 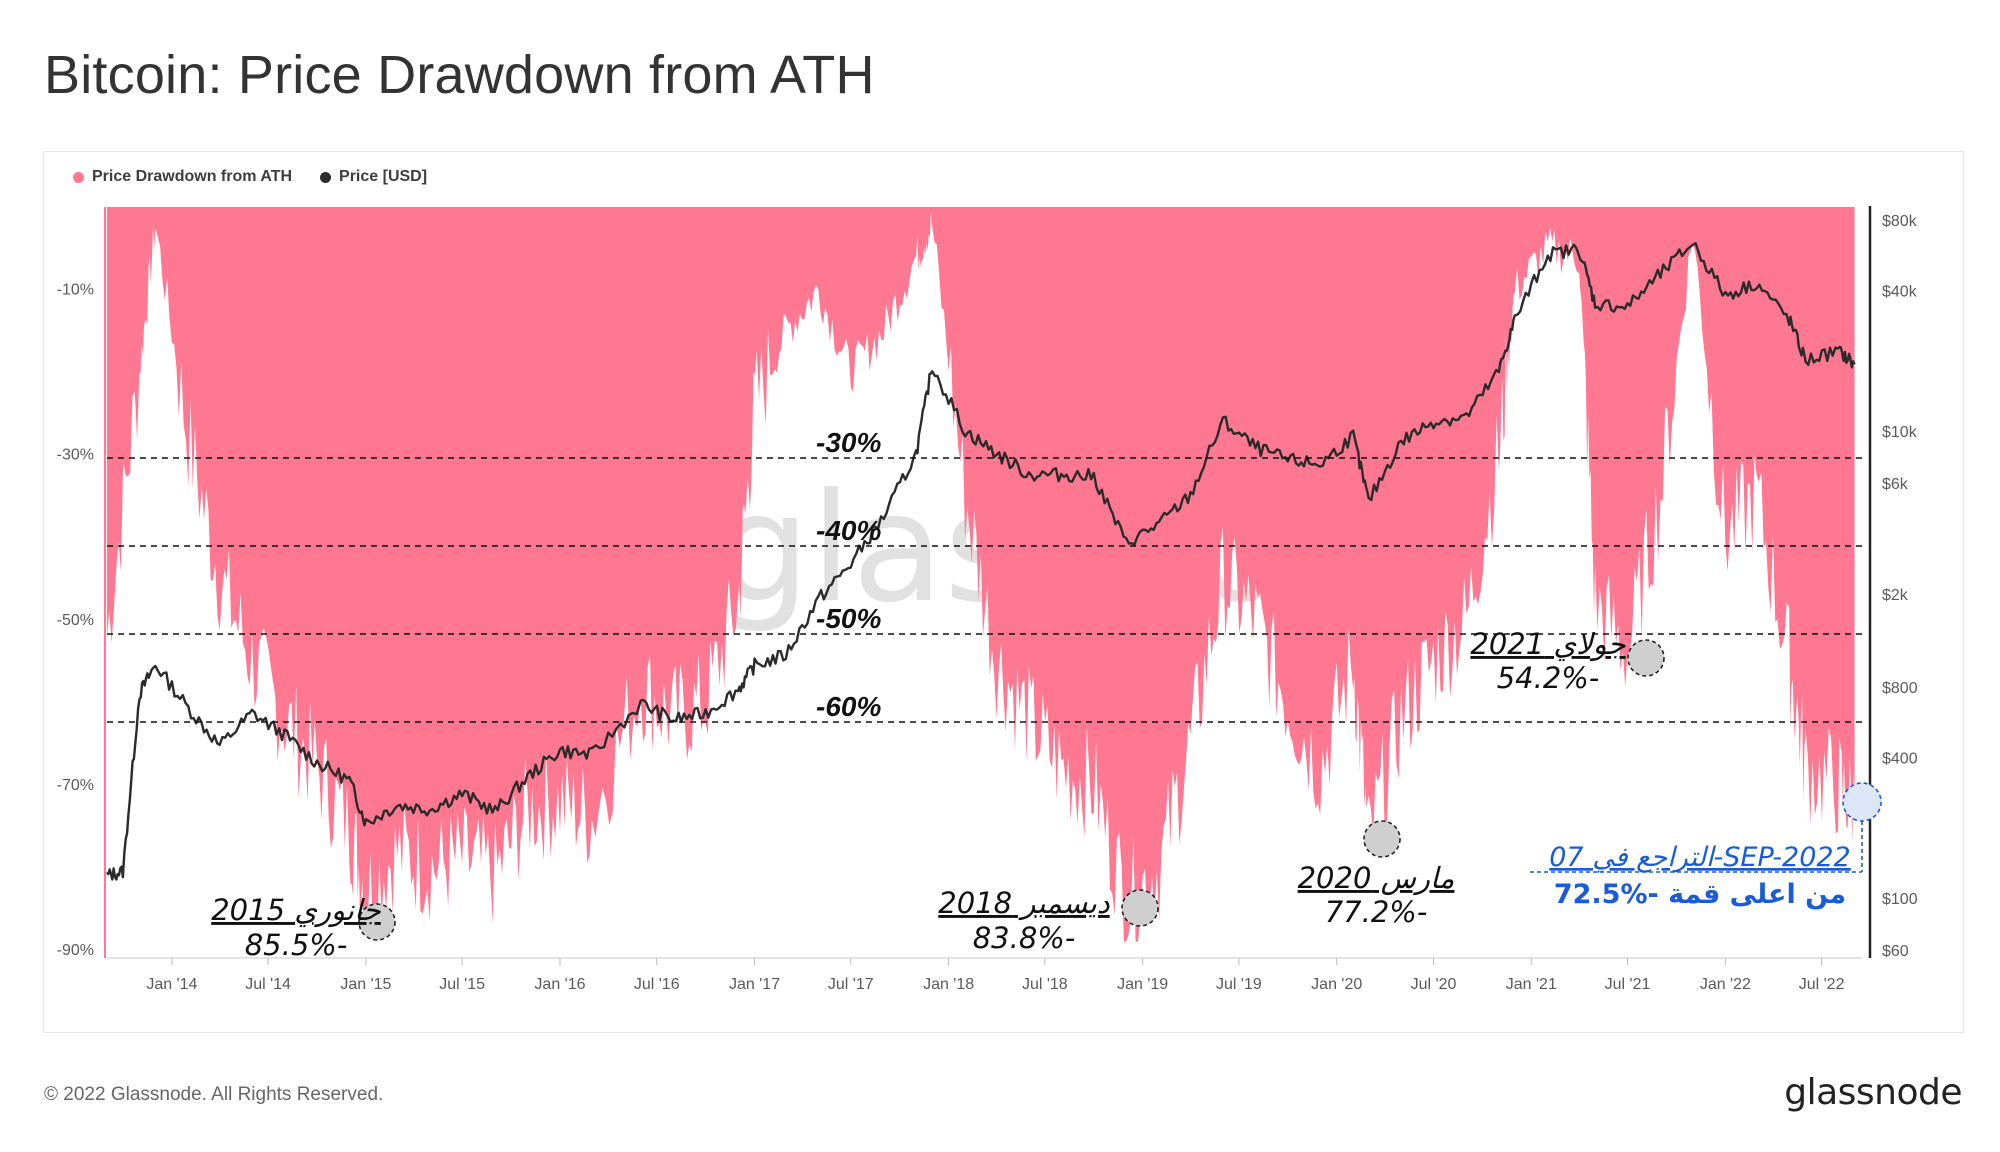 What do you see at coordinates (851, 984) in the screenshot?
I see `x-tick-label: Jul '17` at bounding box center [851, 984].